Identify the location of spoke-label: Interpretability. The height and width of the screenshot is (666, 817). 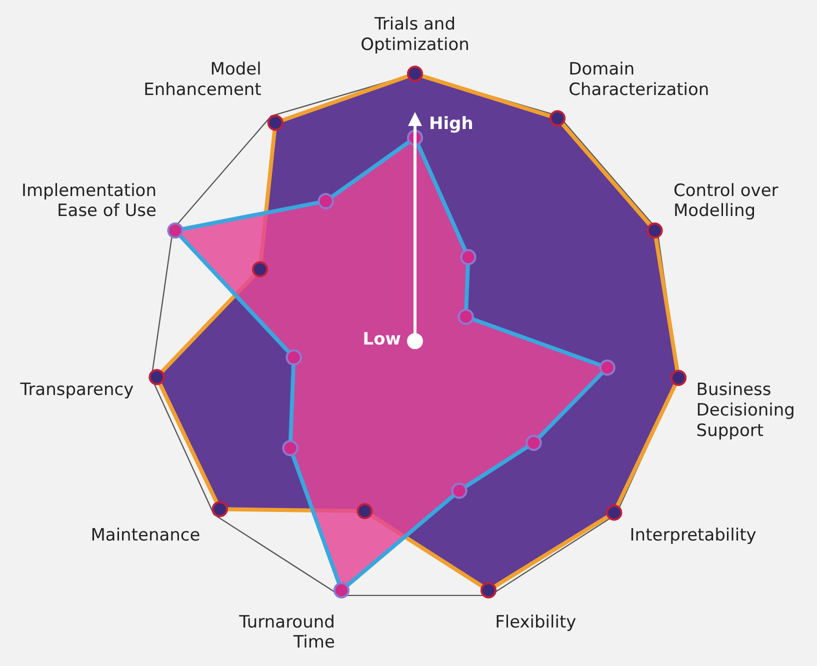
(693, 536).